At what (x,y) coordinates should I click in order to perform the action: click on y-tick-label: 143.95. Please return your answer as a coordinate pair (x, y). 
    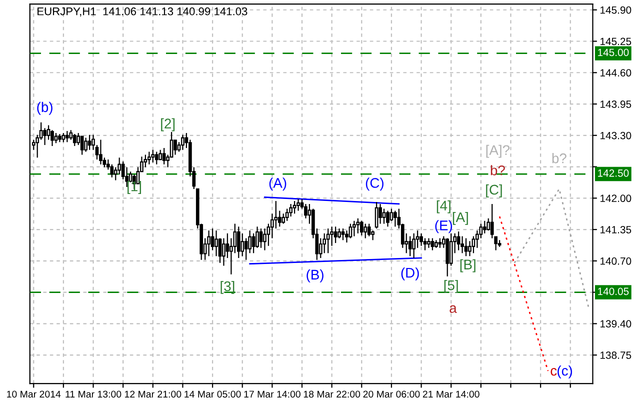
    Looking at the image, I should click on (616, 104).